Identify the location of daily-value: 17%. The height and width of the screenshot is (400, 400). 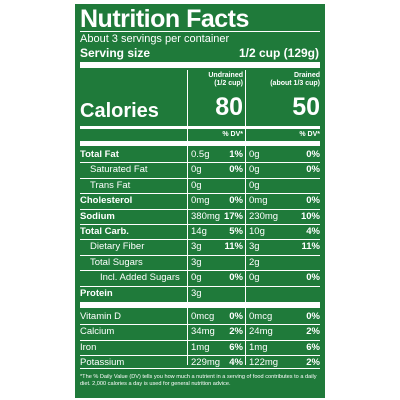
(233, 216).